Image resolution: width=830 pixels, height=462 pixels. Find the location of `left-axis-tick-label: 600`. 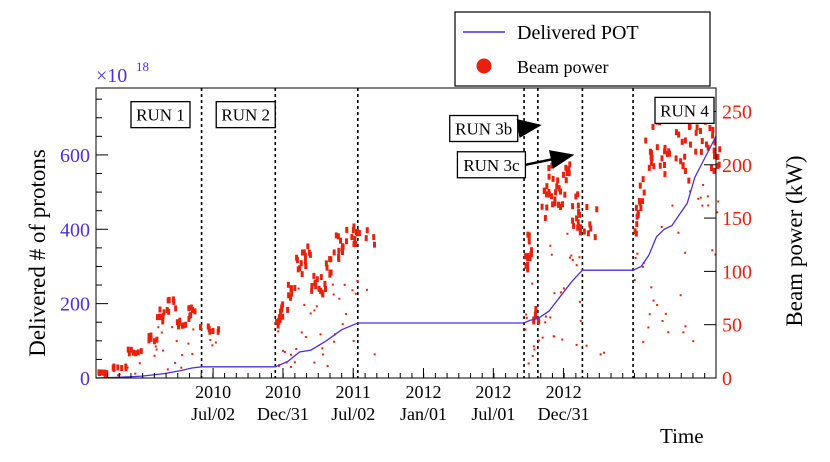

left-axis-tick-label: 600 is located at coordinates (75, 156).